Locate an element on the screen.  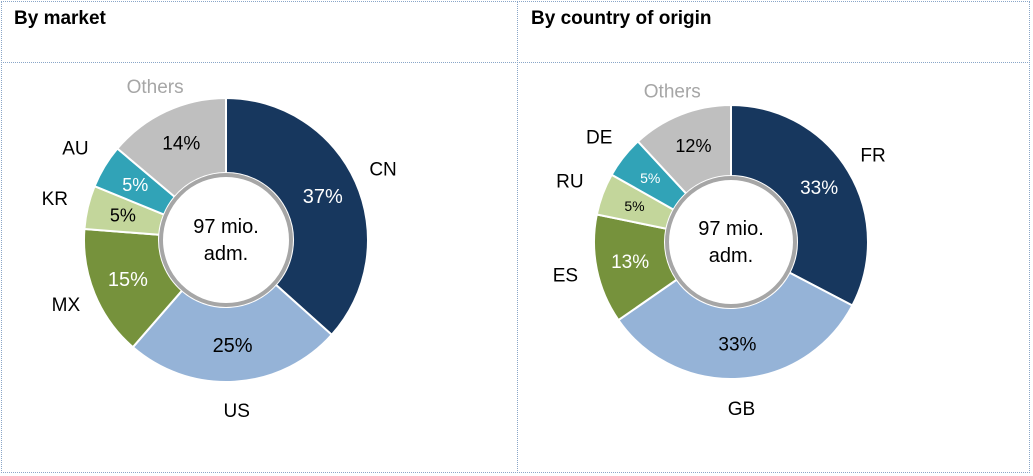
column-divider is located at coordinates (517, 237).